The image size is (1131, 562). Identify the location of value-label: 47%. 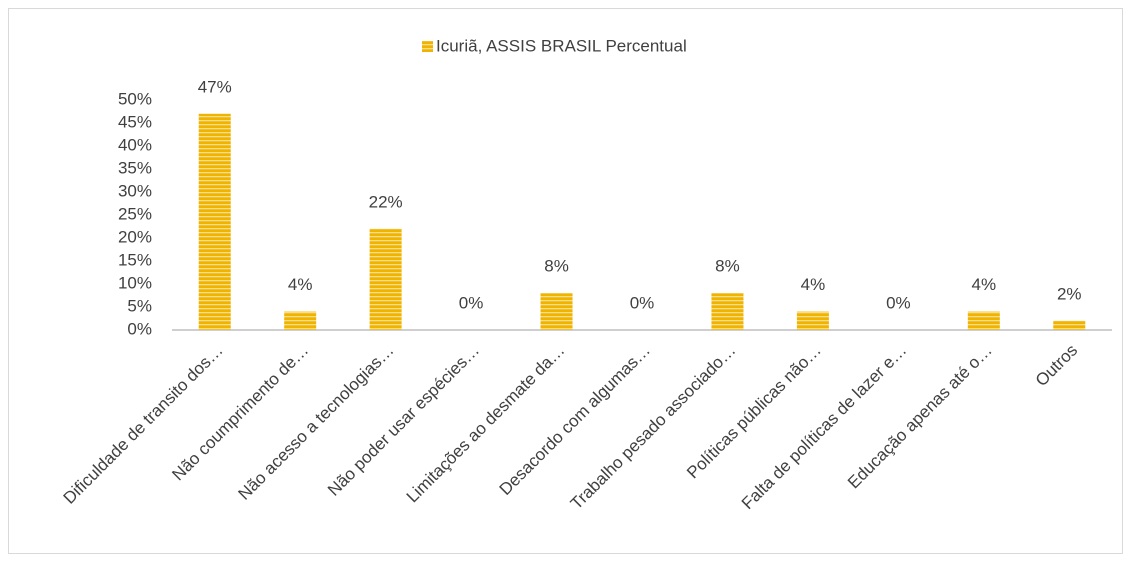
(215, 86).